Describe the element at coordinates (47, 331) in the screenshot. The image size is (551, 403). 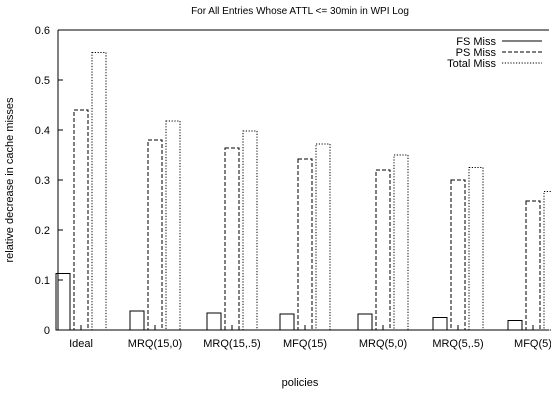
I see `y-tick-label: 0` at that location.